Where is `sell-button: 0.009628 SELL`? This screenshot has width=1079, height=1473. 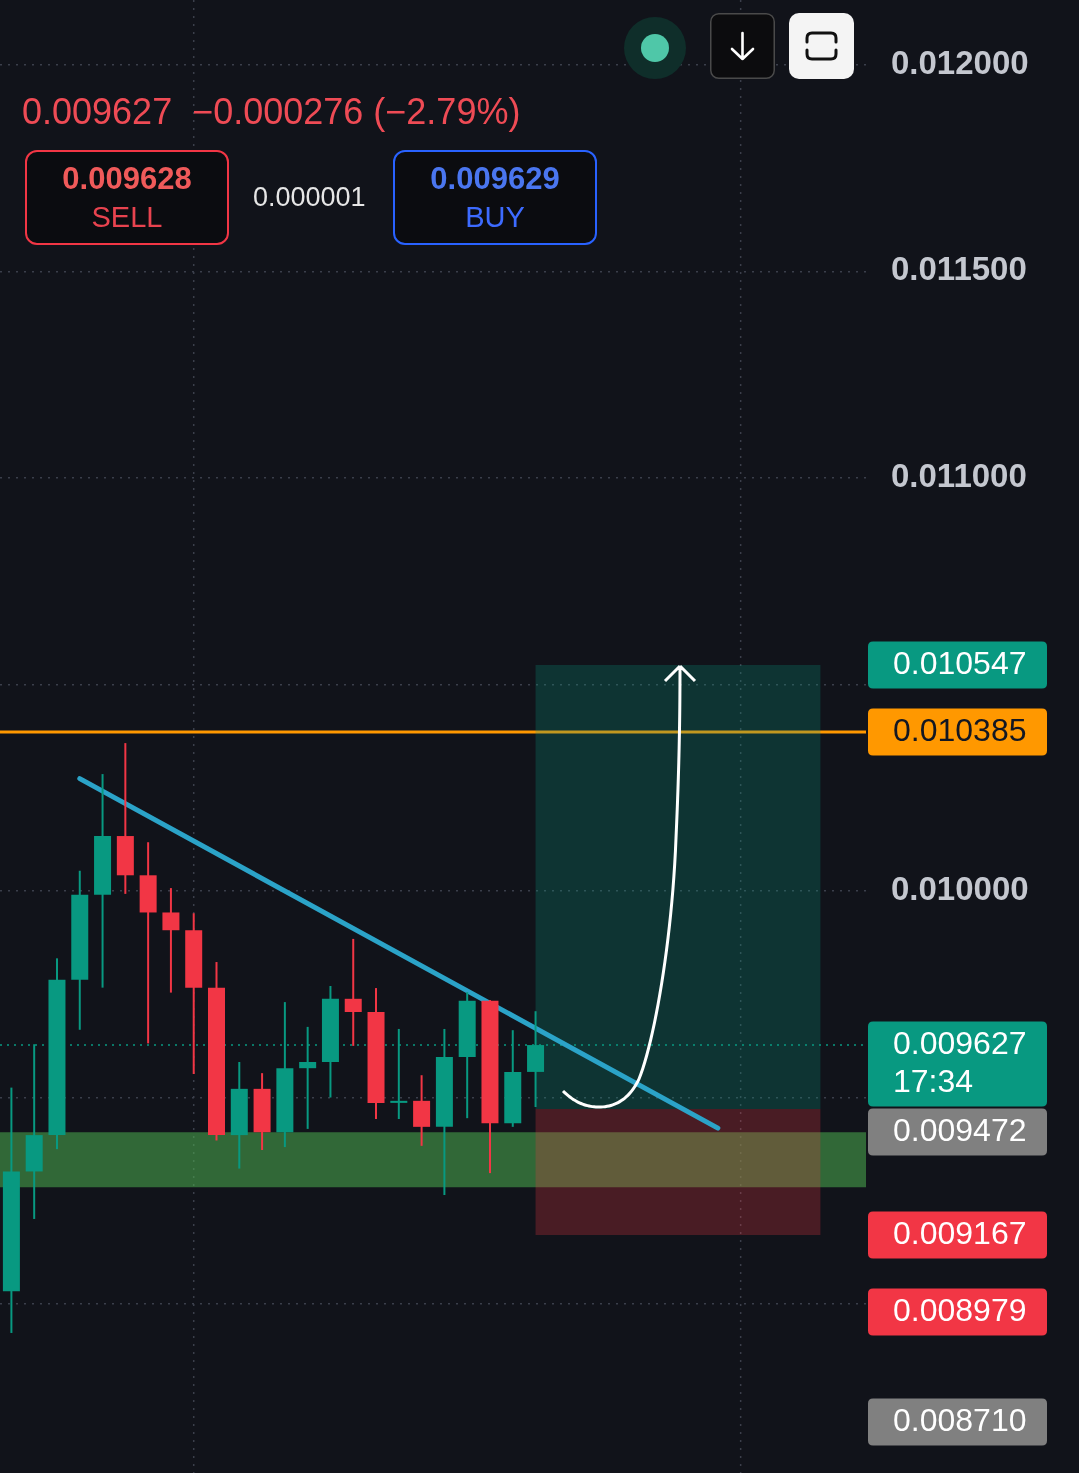
sell-button: 0.009628 SELL is located at coordinates (127, 197).